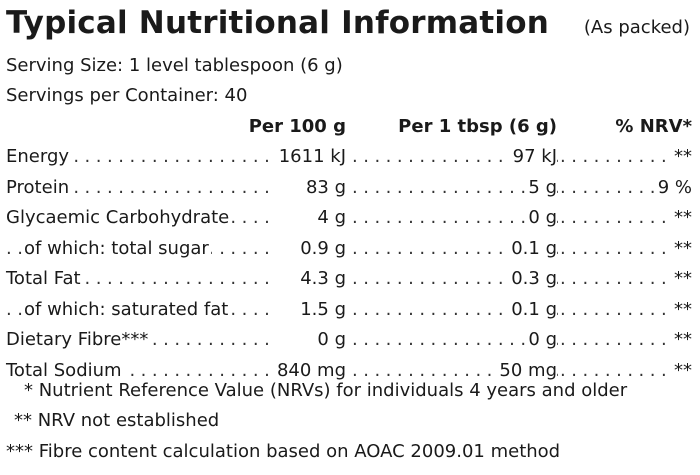  What do you see at coordinates (119, 217) in the screenshot?
I see `nutrient-label: Glycaemic Carbohydrate` at bounding box center [119, 217].